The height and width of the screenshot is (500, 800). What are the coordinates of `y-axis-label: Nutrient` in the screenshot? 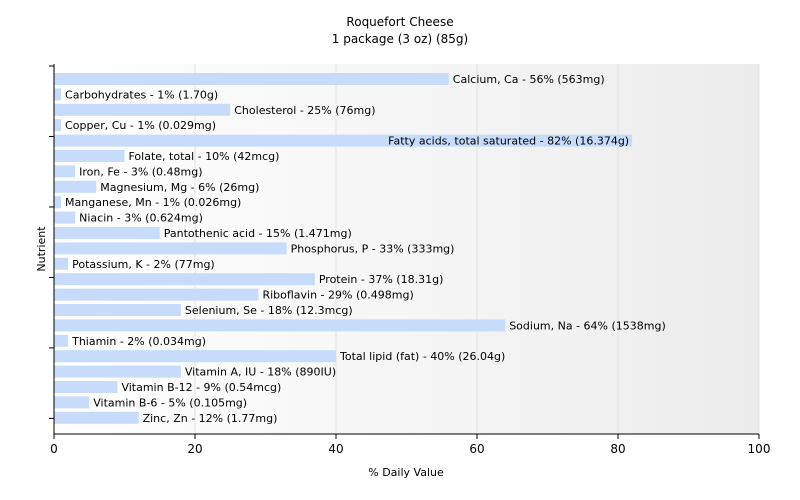 It's located at (41, 249).